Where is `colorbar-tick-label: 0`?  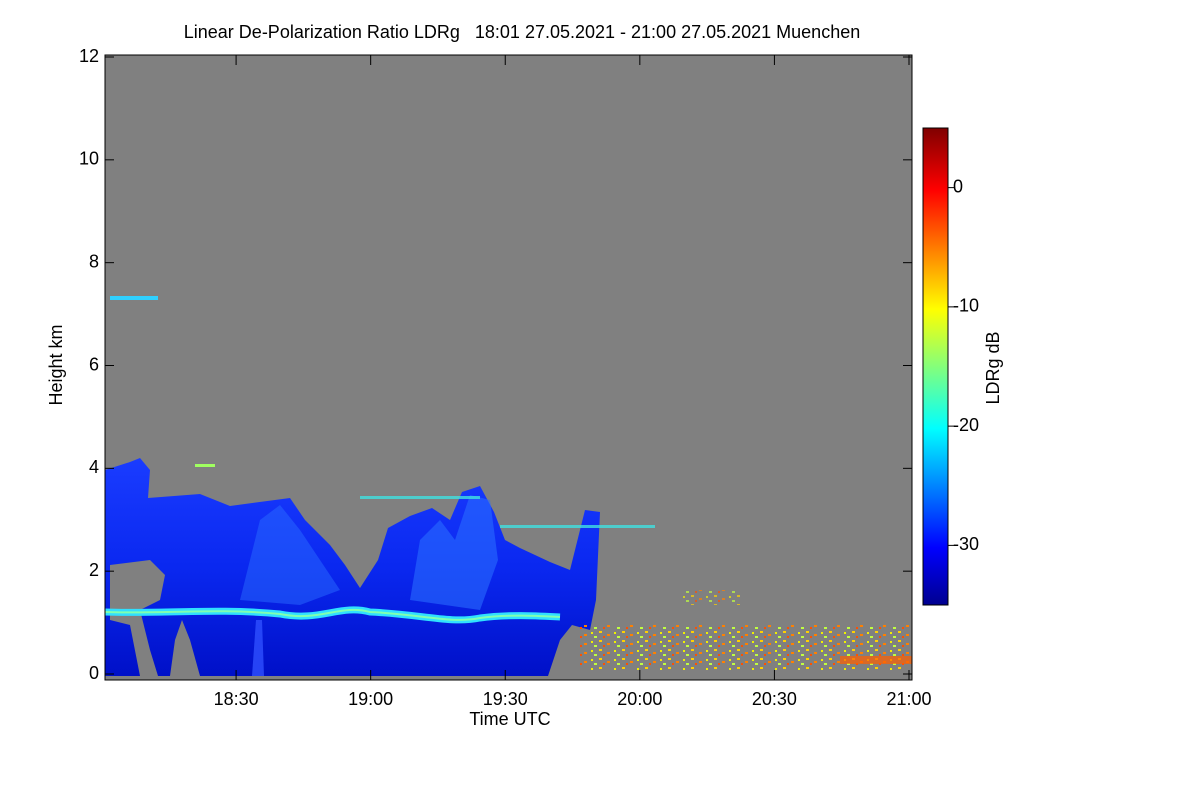 colorbar-tick-label: 0 is located at coordinates (958, 186).